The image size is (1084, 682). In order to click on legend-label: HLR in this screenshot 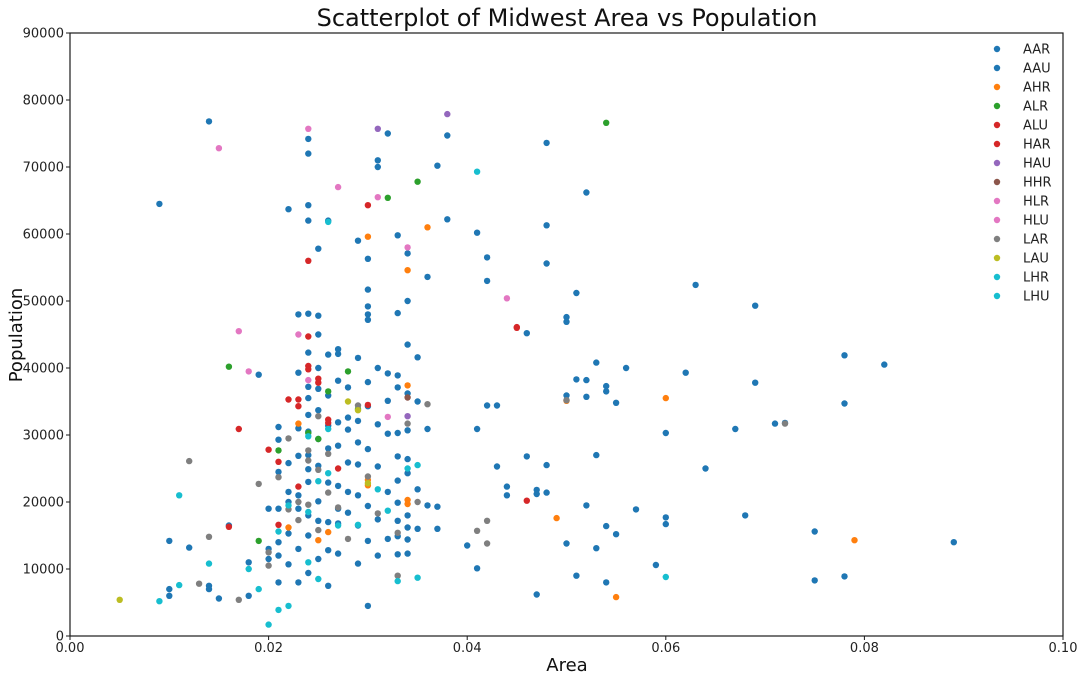, I will do `click(1036, 202)`.